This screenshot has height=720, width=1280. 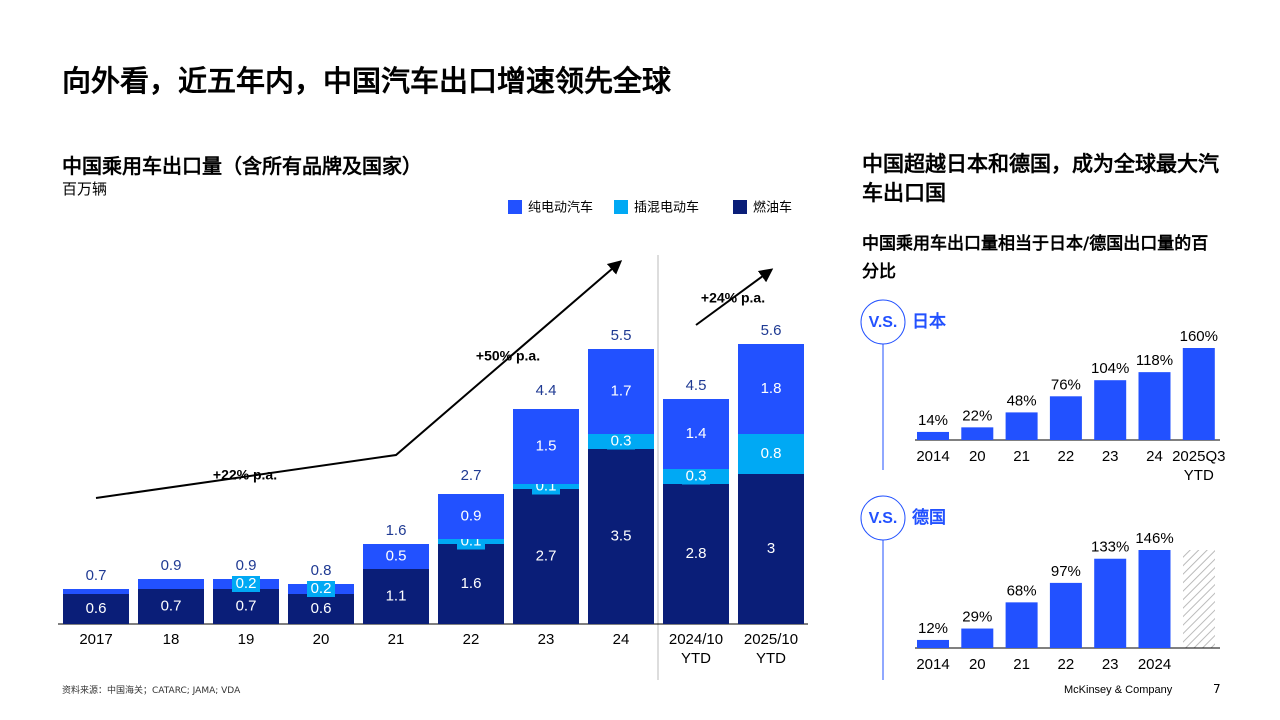 I want to click on total-label: 4.4, so click(x=546, y=390).